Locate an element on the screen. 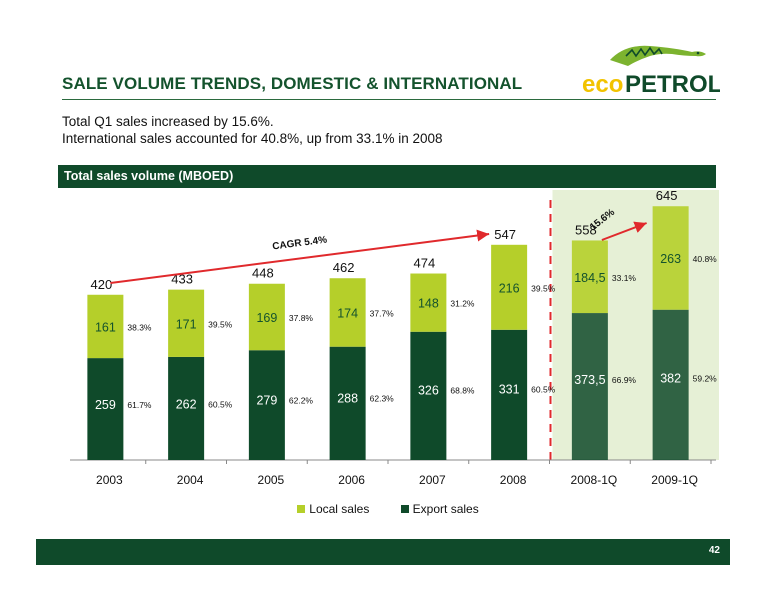  pct-label-local: 38.3% is located at coordinates (139, 327).